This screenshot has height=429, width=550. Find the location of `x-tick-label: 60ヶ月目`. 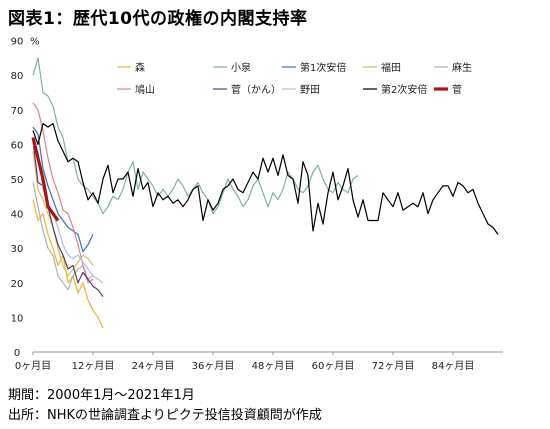

x-tick-label: 60ヶ月目 is located at coordinates (333, 366).